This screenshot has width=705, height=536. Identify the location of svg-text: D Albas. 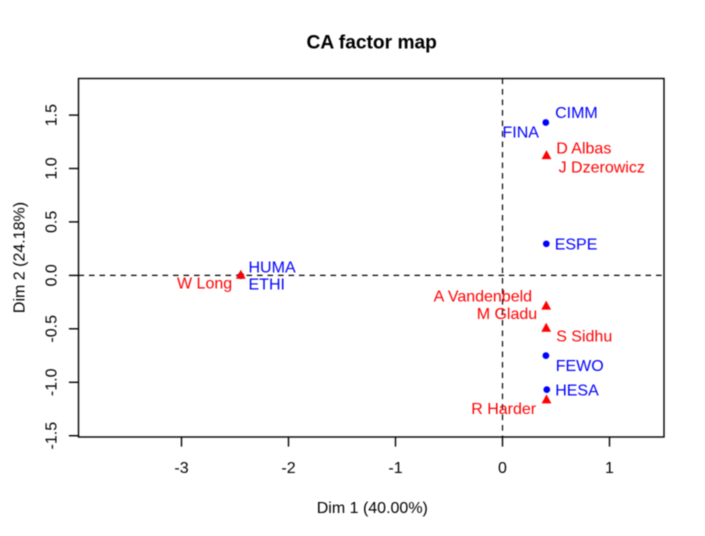
(583, 148).